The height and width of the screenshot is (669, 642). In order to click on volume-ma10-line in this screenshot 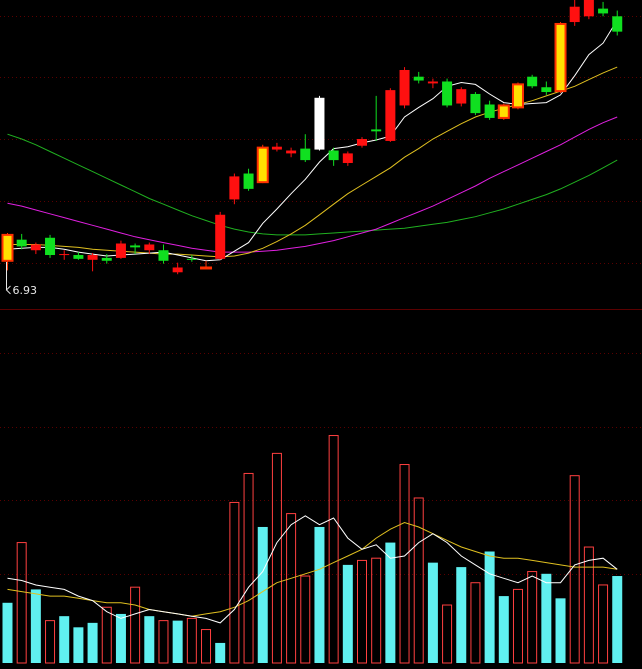, I will do `click(312, 569)`.